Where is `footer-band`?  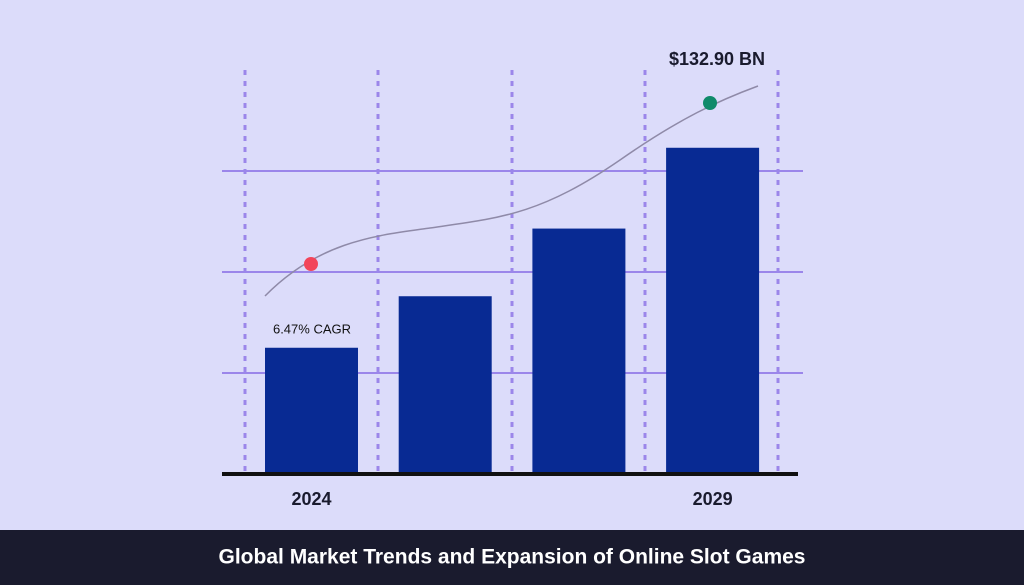 footer-band is located at coordinates (512, 557).